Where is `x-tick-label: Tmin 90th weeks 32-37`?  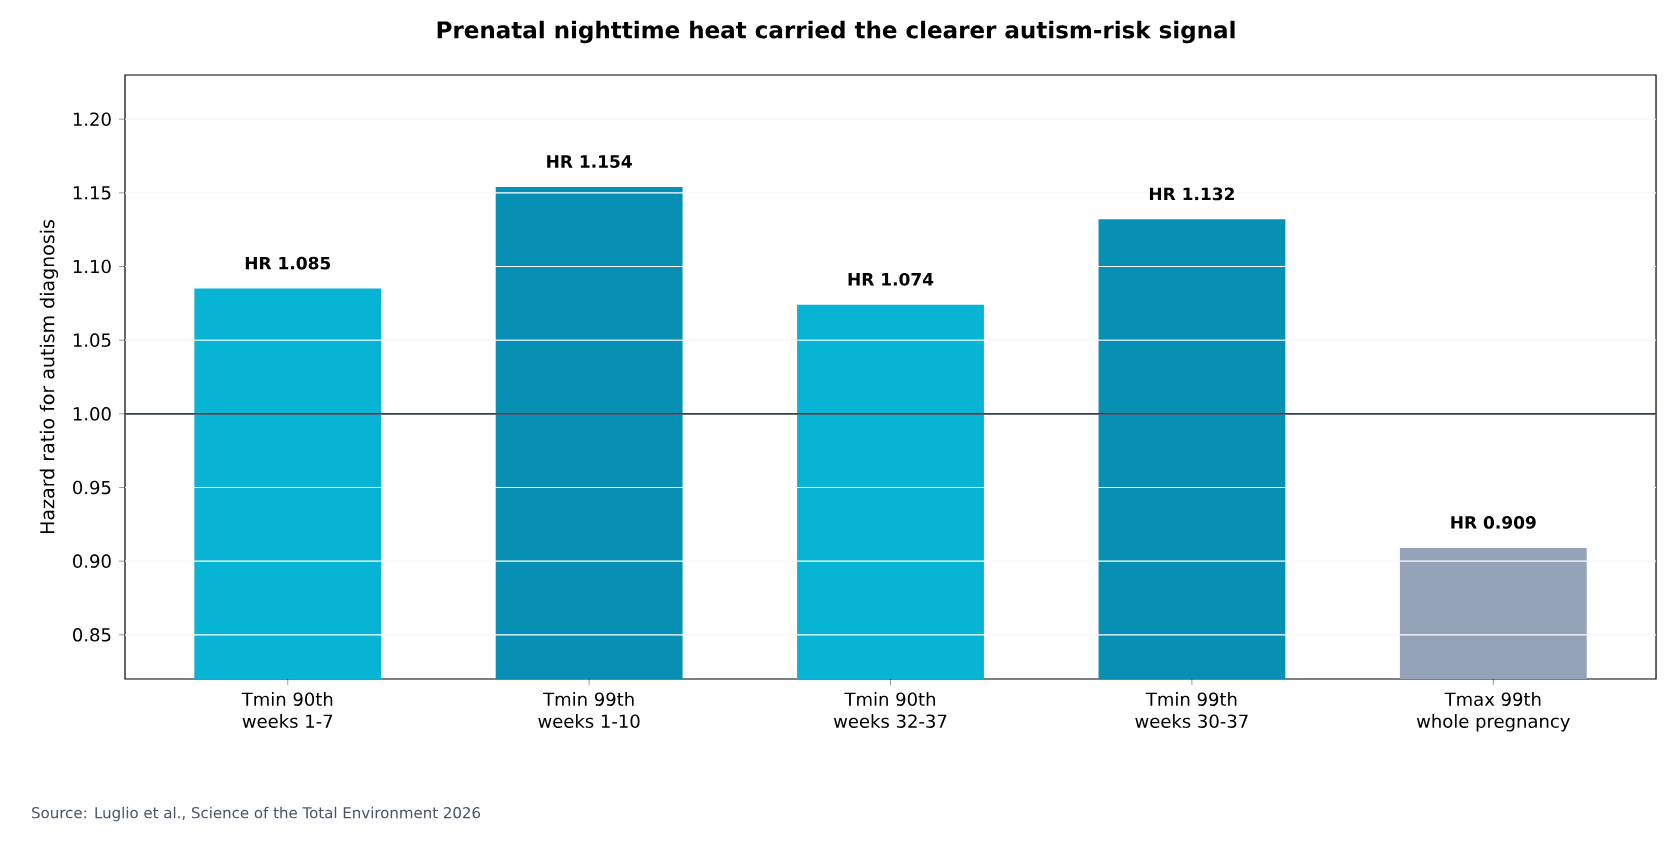
x-tick-label: Tmin 90th weeks 32-37 is located at coordinates (890, 710).